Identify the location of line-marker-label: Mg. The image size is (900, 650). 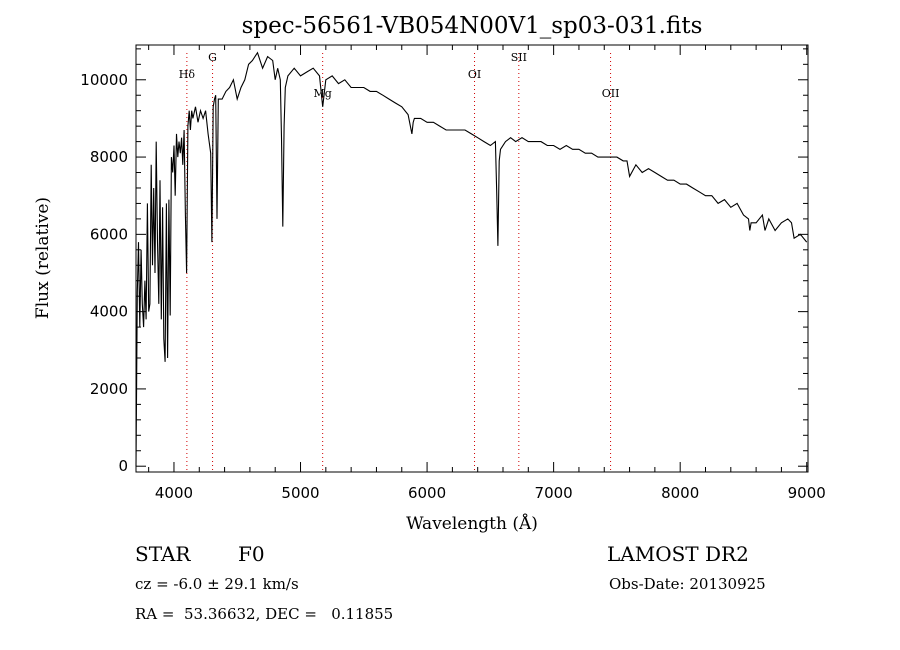
(323, 93).